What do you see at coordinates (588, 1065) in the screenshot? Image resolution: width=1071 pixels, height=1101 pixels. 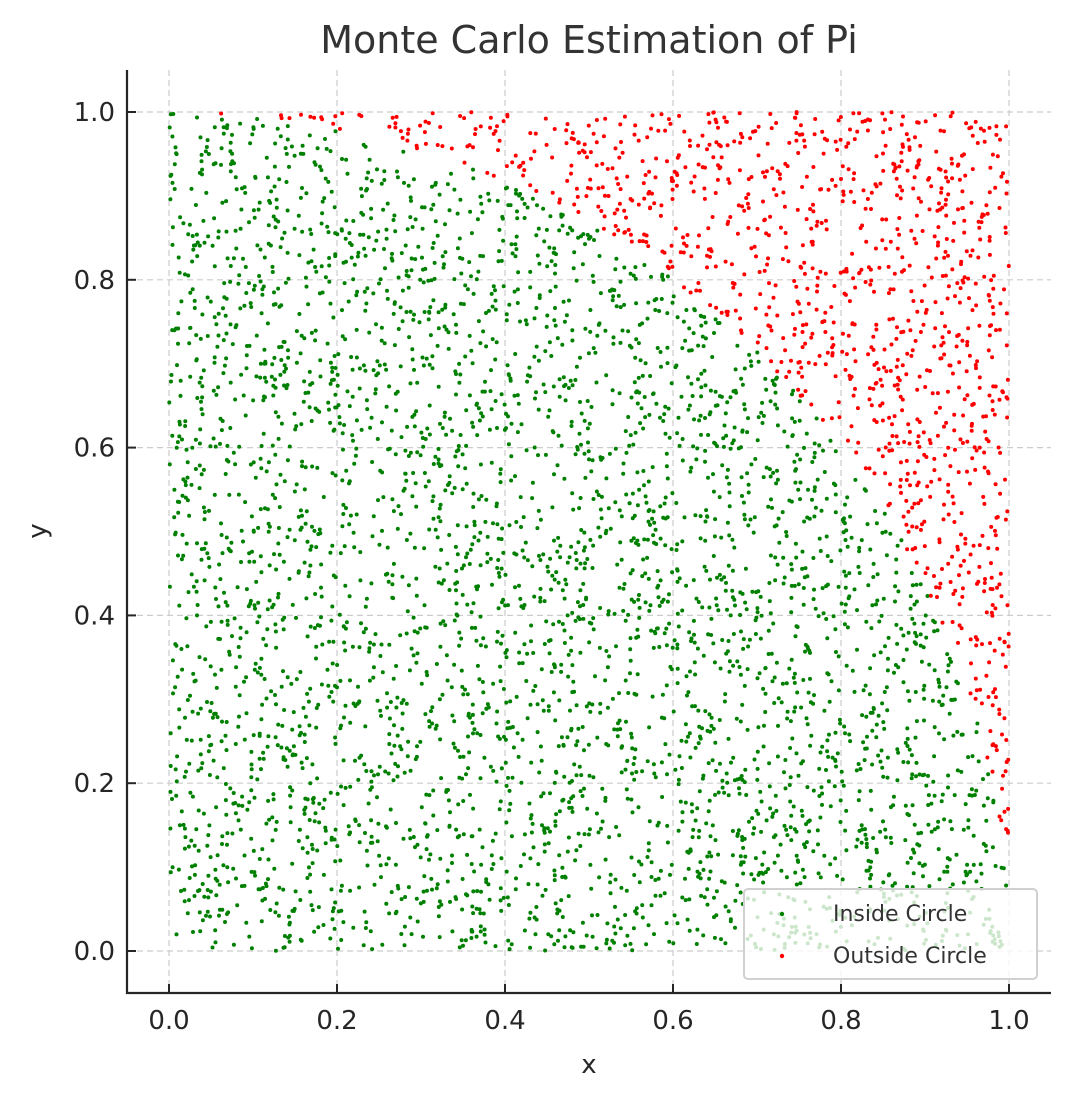 I see `x-axis-label: x` at bounding box center [588, 1065].